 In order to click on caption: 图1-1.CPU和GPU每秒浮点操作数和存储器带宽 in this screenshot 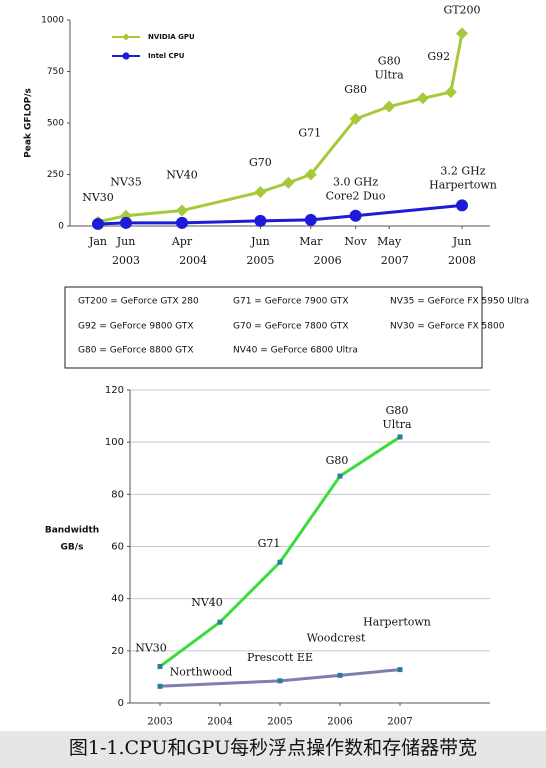, I will do `click(273, 748)`.